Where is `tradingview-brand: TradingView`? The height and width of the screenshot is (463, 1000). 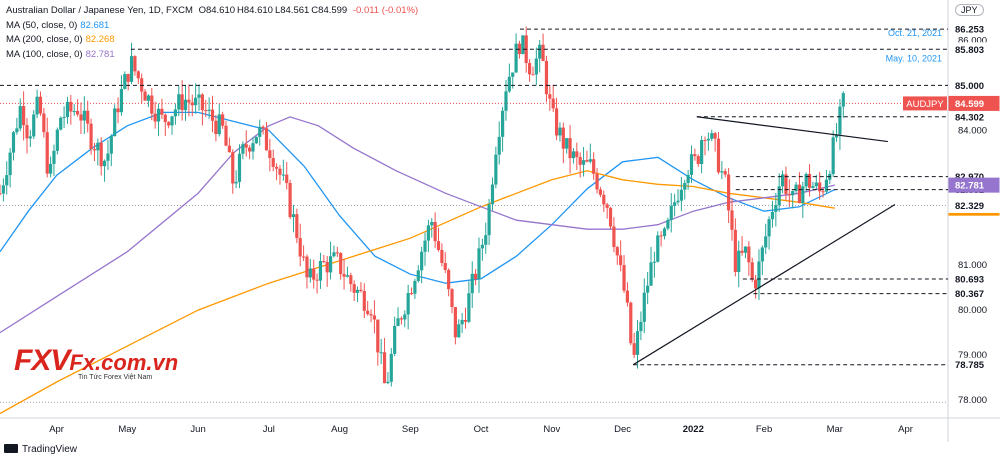
tradingview-brand: TradingView is located at coordinates (40, 449).